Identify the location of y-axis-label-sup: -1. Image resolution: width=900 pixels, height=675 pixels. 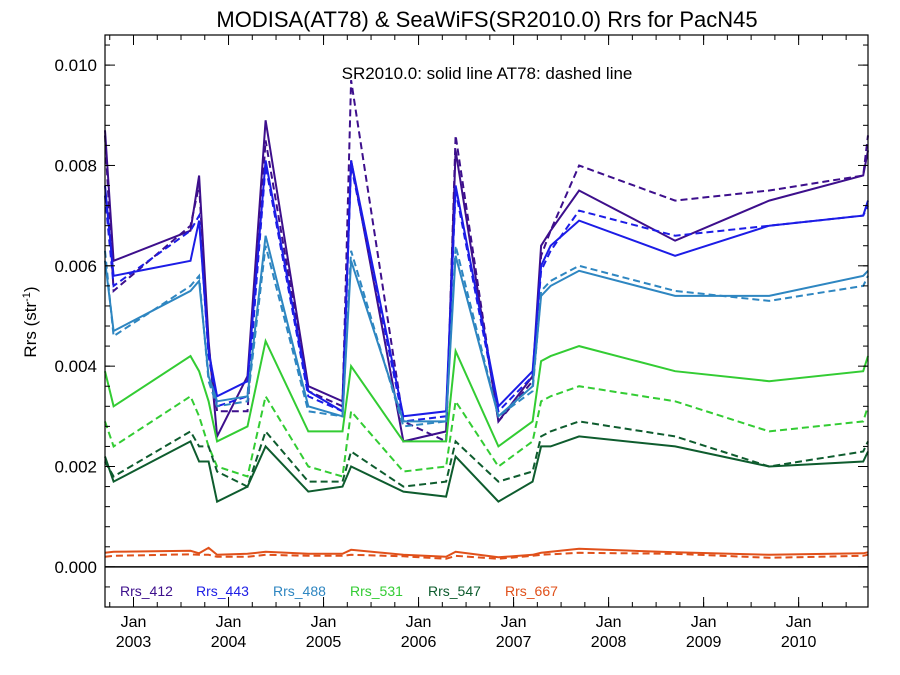
(27, 297).